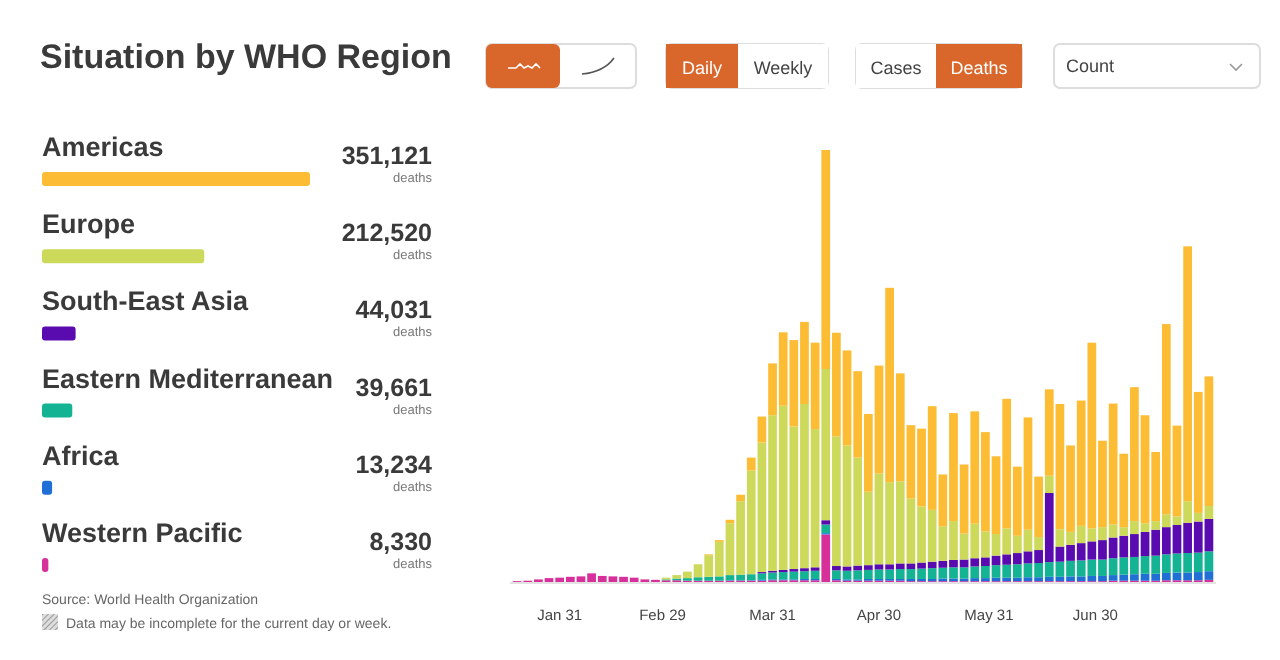 The height and width of the screenshot is (660, 1280). What do you see at coordinates (188, 378) in the screenshot?
I see `y-tick-label: Eastern Mediterranean` at bounding box center [188, 378].